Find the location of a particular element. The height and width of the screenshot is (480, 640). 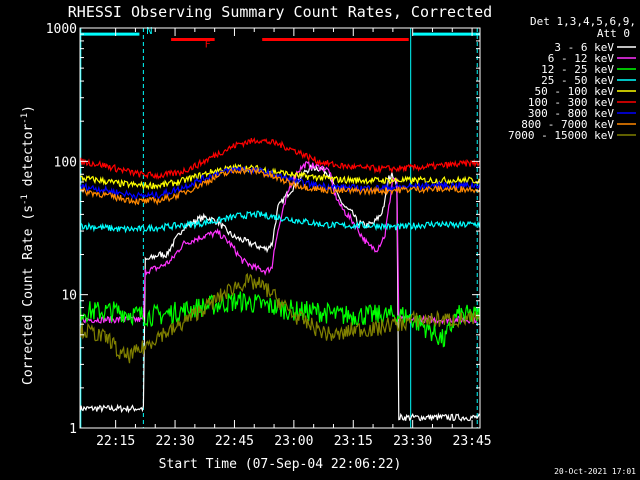

legend-entry-label: 300 - 800 keV is located at coordinates (571, 113).